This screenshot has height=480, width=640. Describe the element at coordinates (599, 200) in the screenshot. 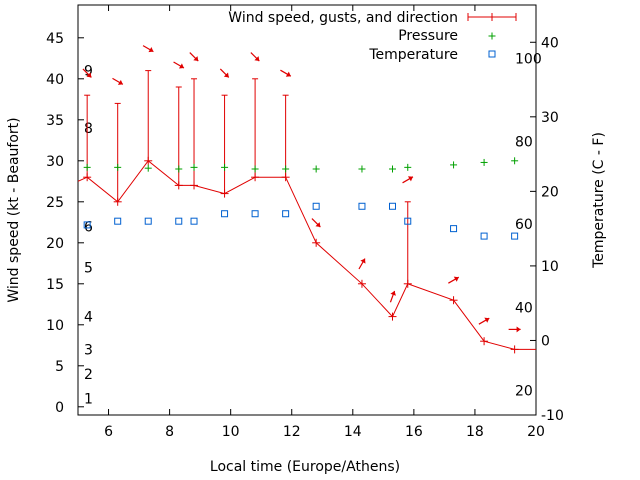

I see `y-axis-label-right: Temperature (C - F)` at that location.